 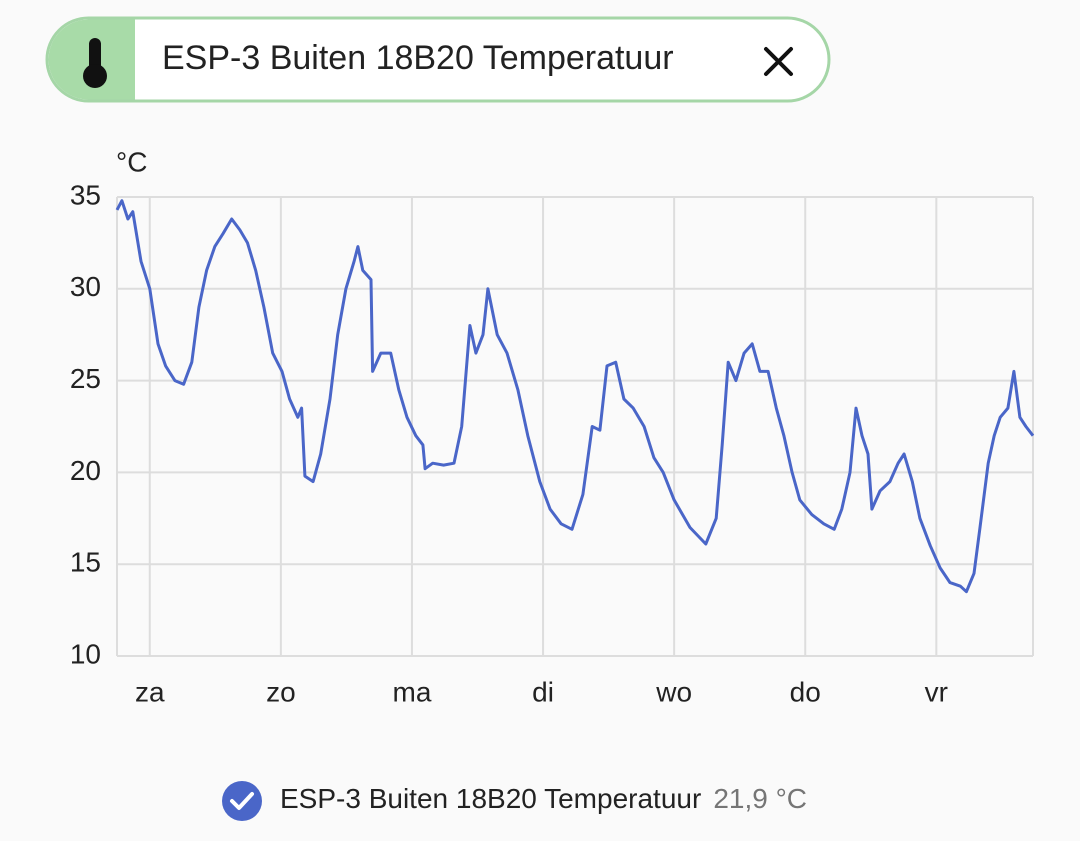 What do you see at coordinates (85, 194) in the screenshot?
I see `y-tick-label: 35` at bounding box center [85, 194].